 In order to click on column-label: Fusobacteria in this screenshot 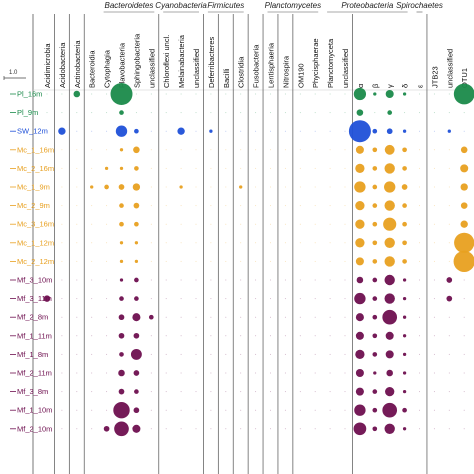, I will do `click(256, 66)`.